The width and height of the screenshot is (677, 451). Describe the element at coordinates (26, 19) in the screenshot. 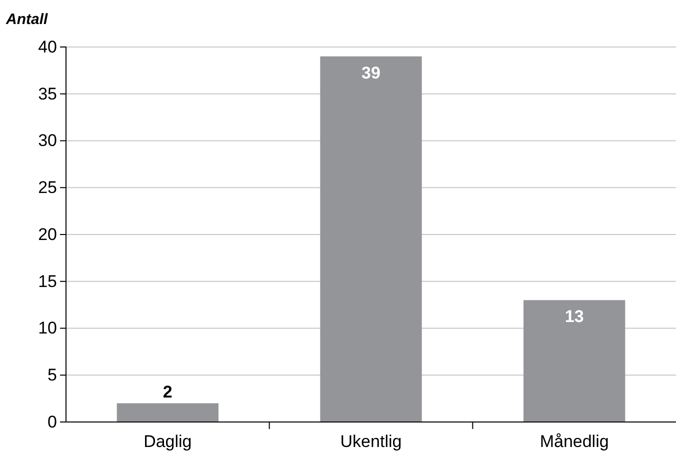

I see `y-axis-title: Antall` at that location.